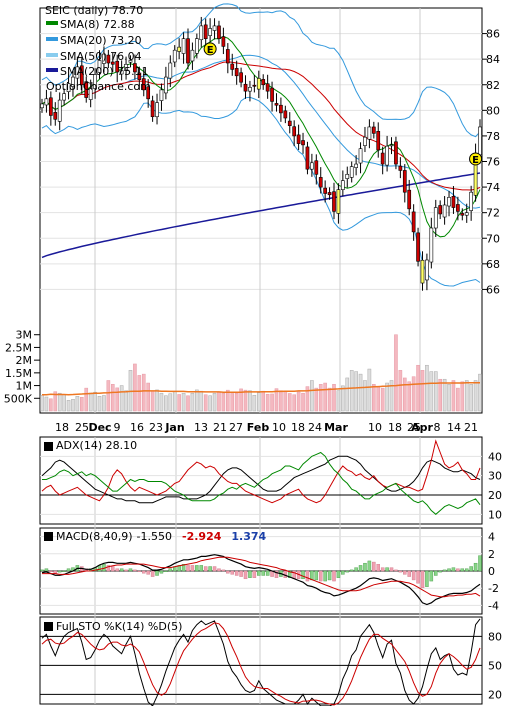  I want to click on volume-tick-label: 2M, so click(24, 360).